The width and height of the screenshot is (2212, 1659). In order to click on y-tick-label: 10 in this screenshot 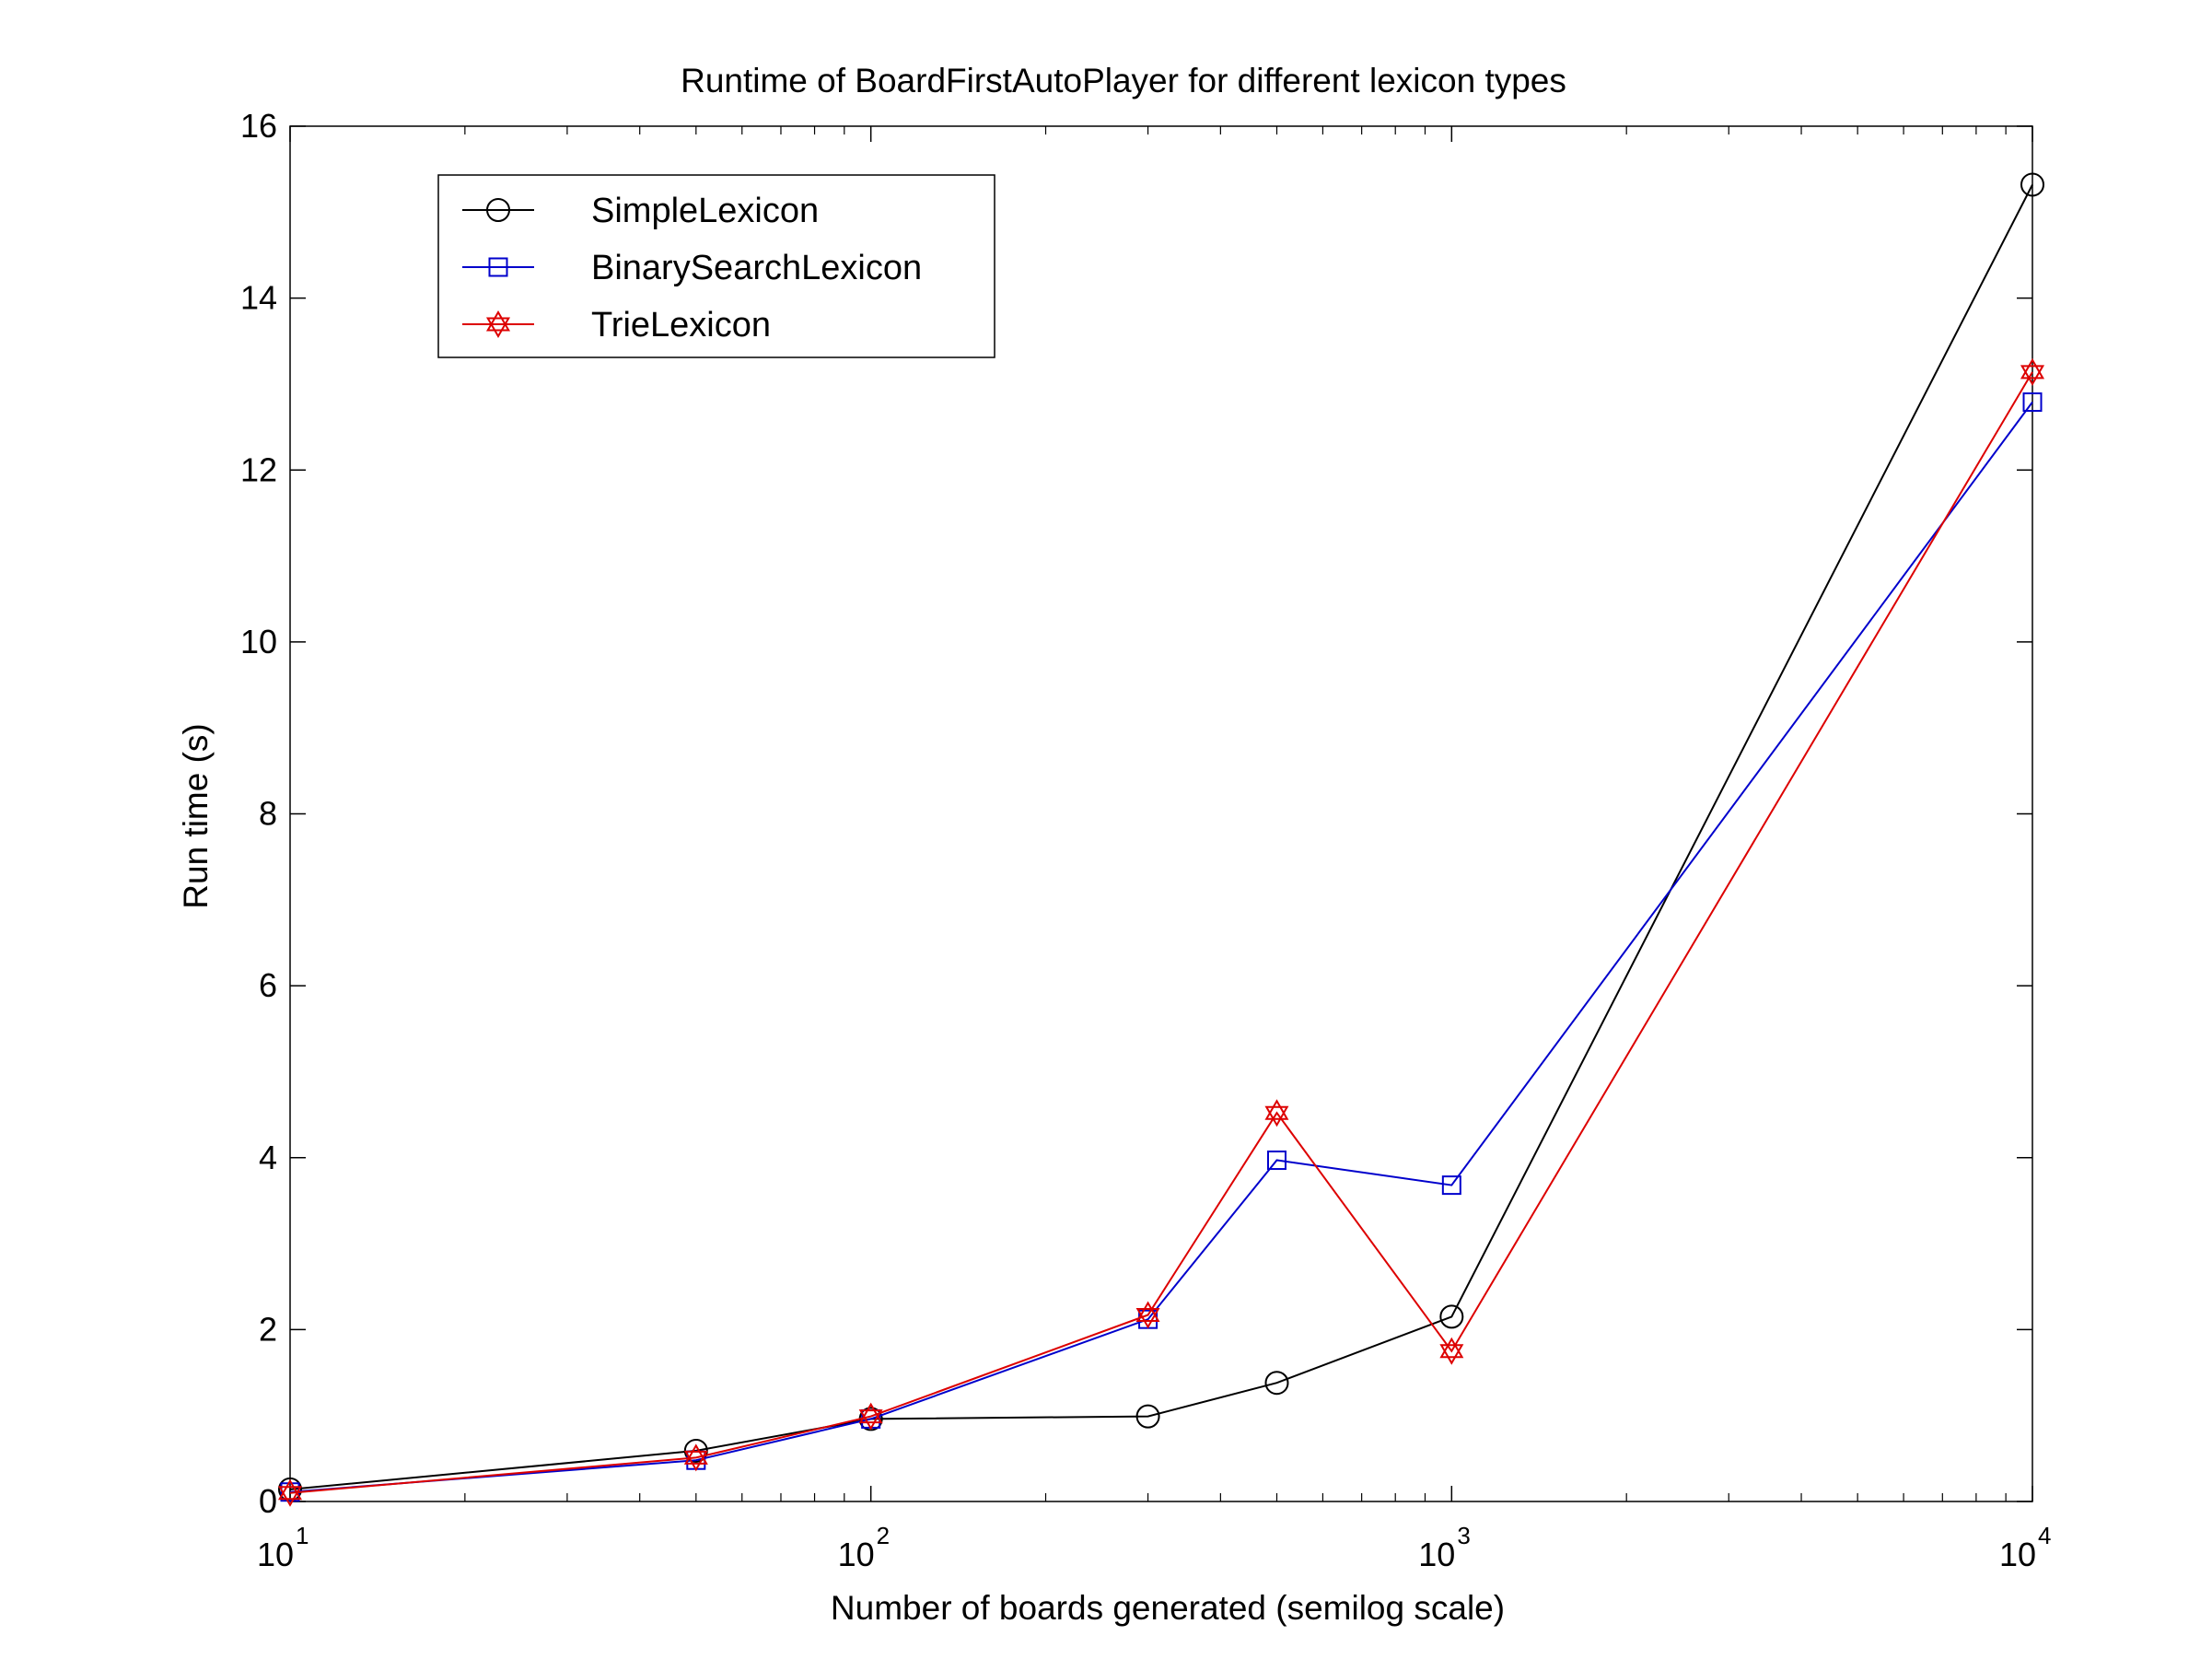, I will do `click(259, 641)`.